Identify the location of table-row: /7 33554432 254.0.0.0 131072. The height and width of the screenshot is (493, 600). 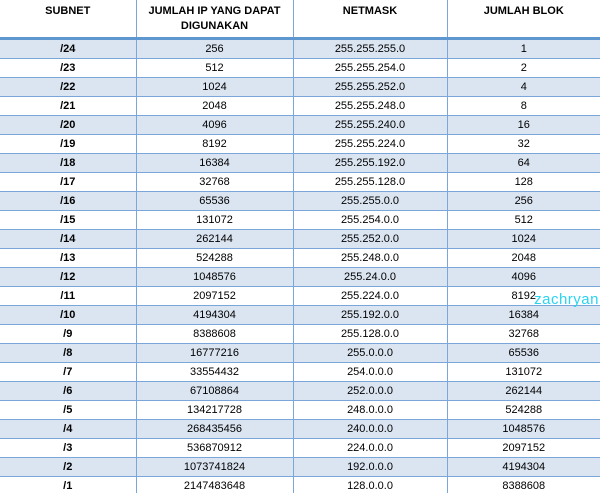
(300, 372).